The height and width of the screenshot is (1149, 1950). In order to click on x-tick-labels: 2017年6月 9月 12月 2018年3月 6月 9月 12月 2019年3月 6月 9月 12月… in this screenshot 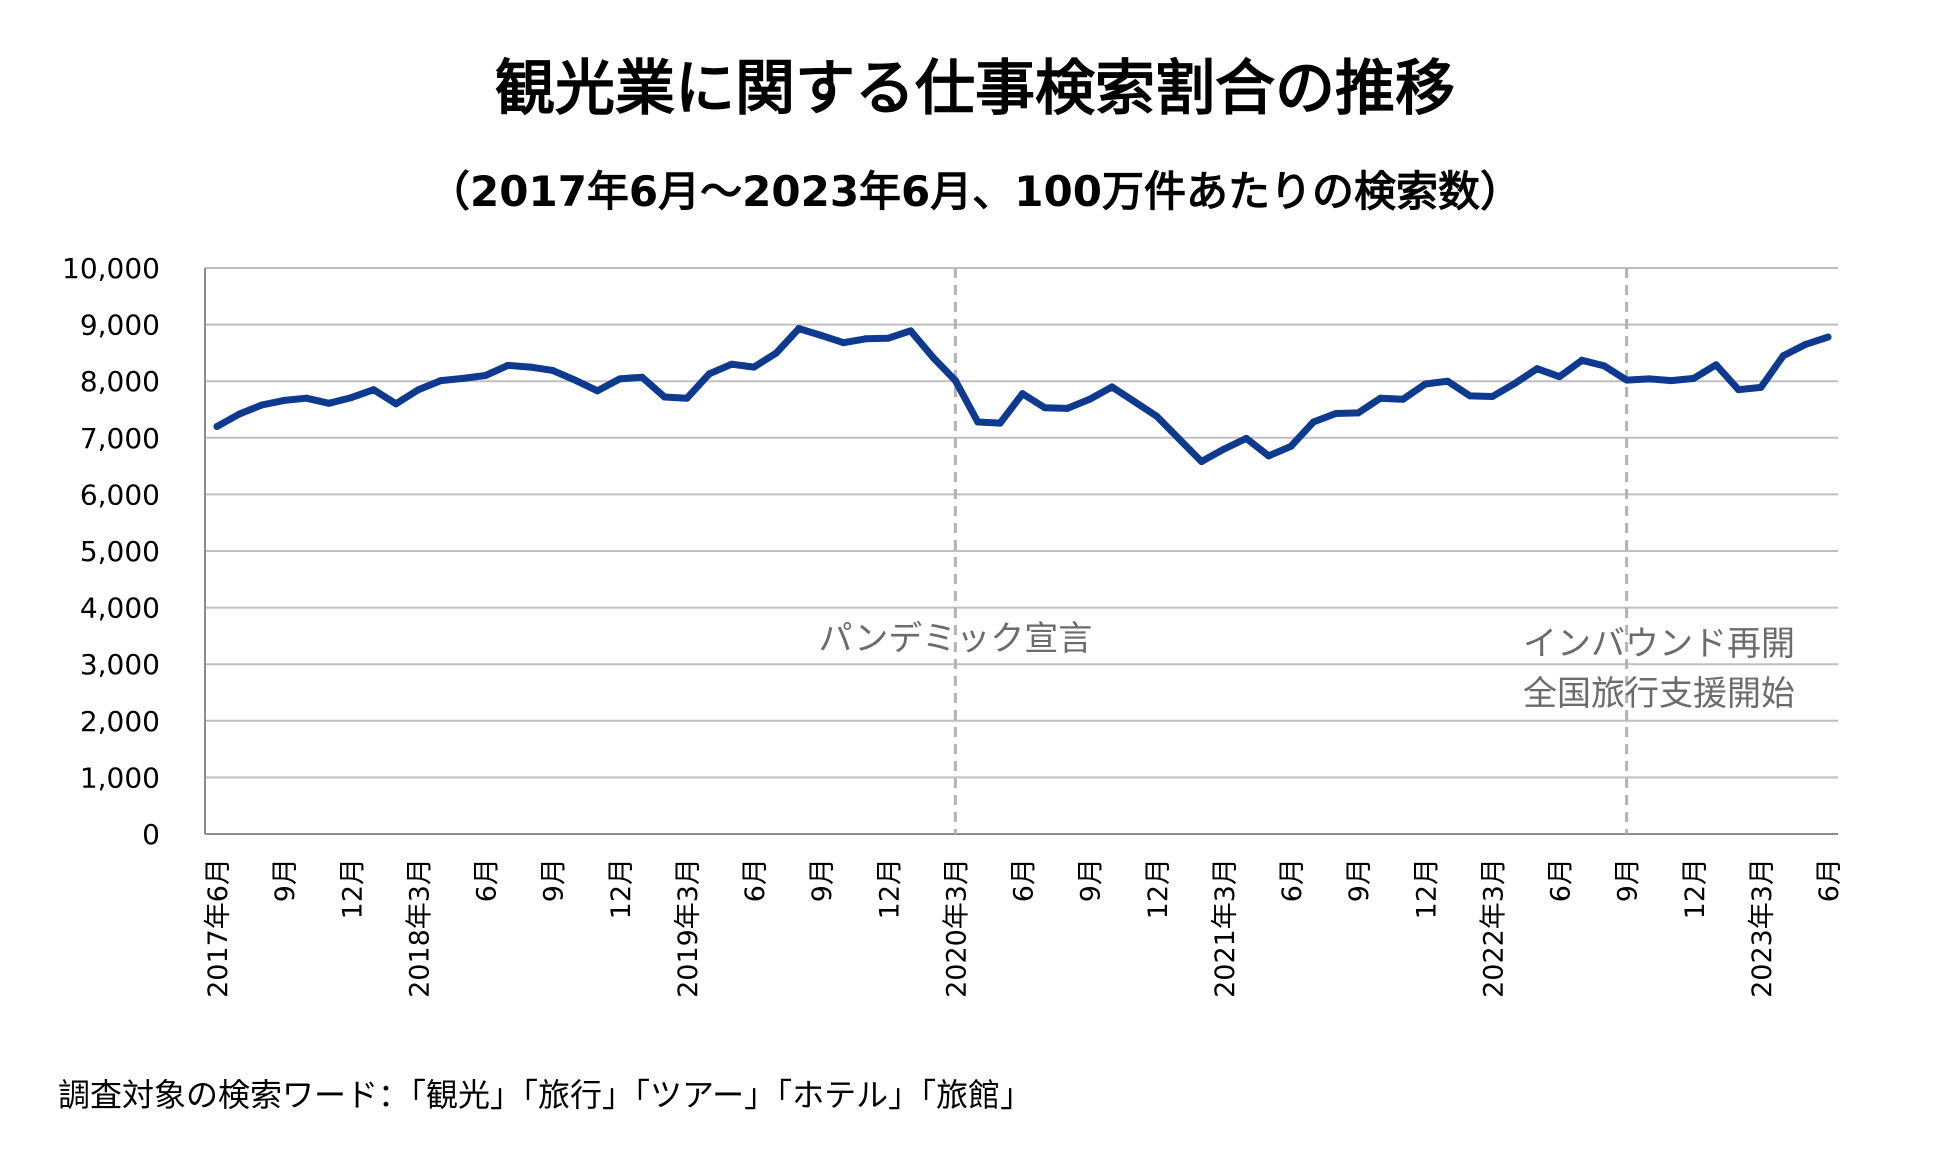, I will do `click(1024, 928)`.